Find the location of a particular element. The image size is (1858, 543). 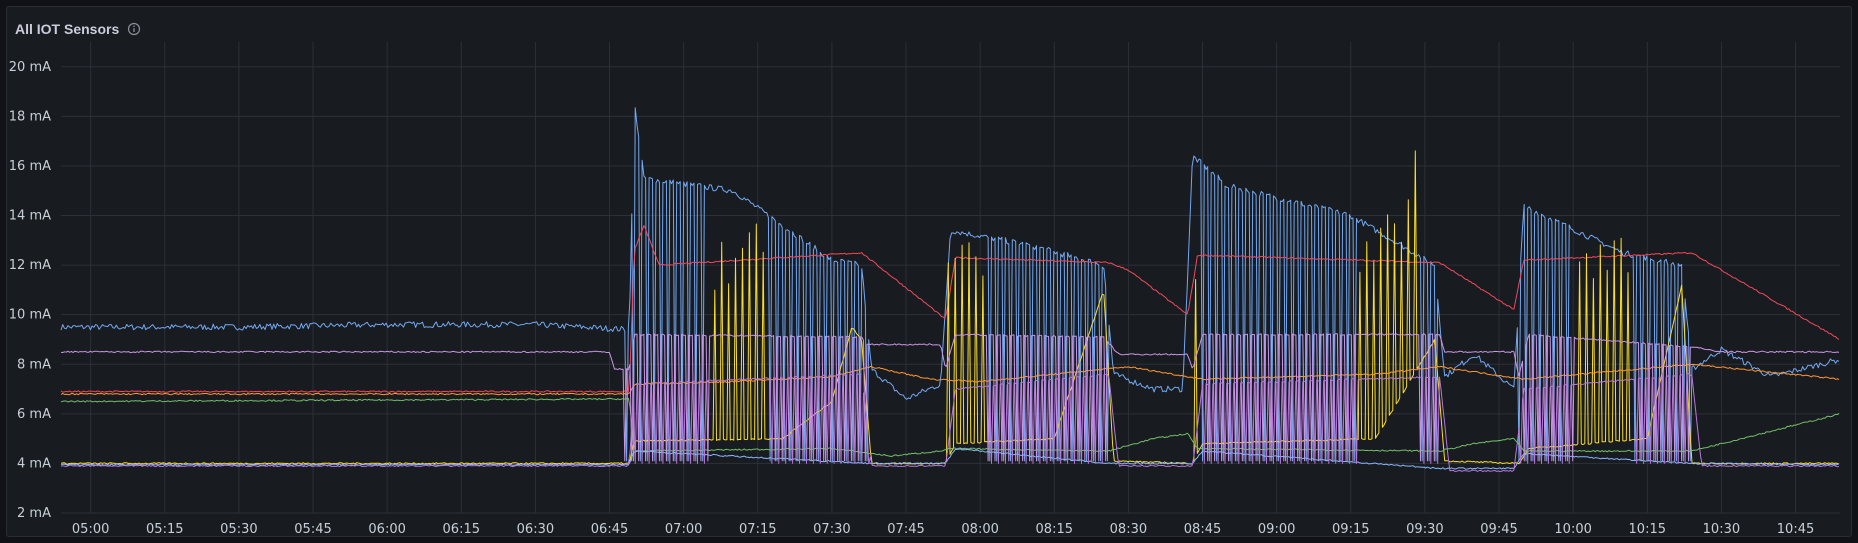

x-tick-label: 09:00 is located at coordinates (1276, 529).